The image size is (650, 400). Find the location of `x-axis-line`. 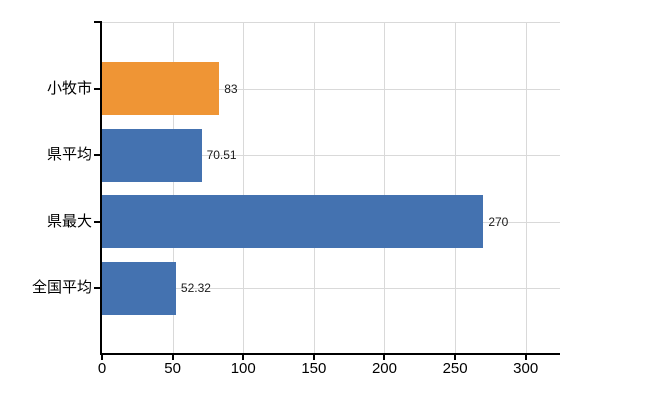

x-axis-line is located at coordinates (330, 354).